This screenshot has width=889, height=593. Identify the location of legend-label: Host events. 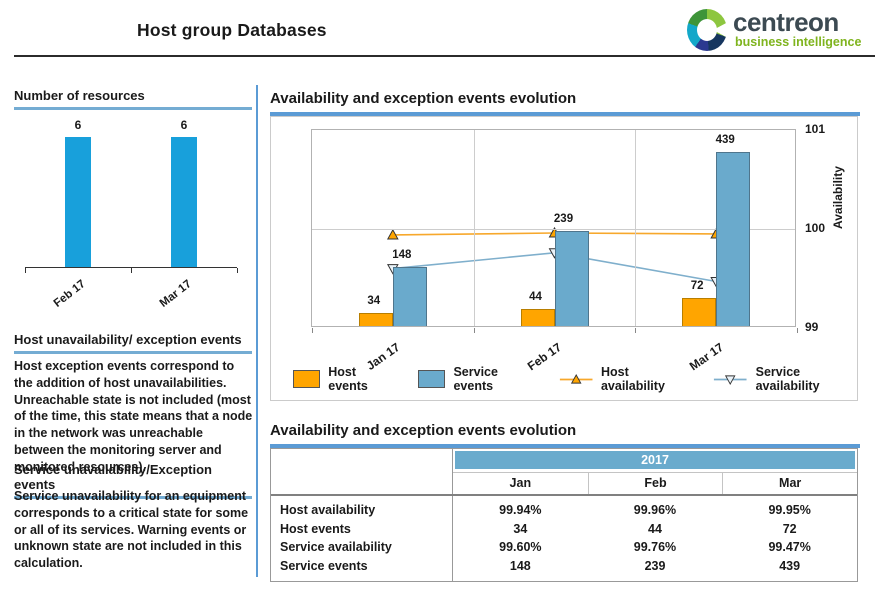
(348, 379).